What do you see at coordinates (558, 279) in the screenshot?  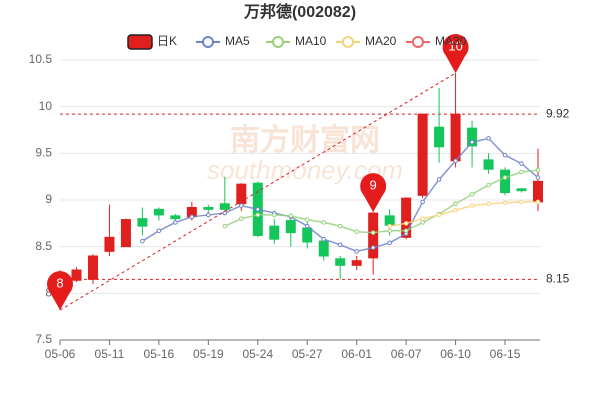 I see `reference-label: 8.15` at bounding box center [558, 279].